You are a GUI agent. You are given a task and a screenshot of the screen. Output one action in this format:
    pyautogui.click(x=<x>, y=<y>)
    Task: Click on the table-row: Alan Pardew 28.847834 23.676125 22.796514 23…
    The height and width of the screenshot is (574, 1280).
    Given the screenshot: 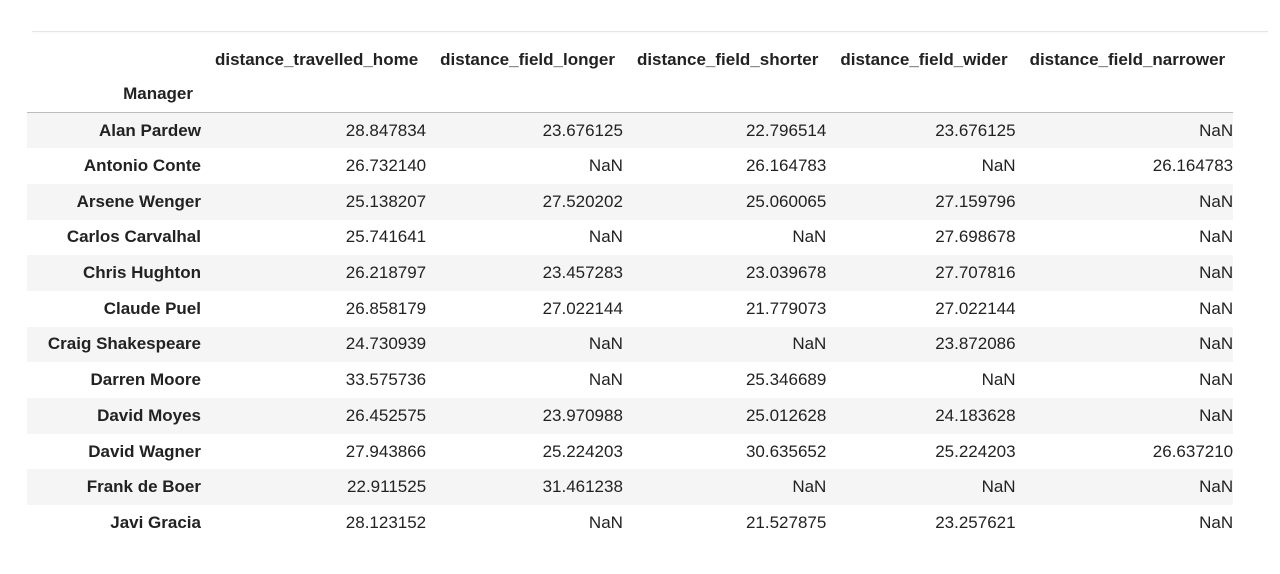 What is the action you would take?
    pyautogui.click(x=630, y=130)
    